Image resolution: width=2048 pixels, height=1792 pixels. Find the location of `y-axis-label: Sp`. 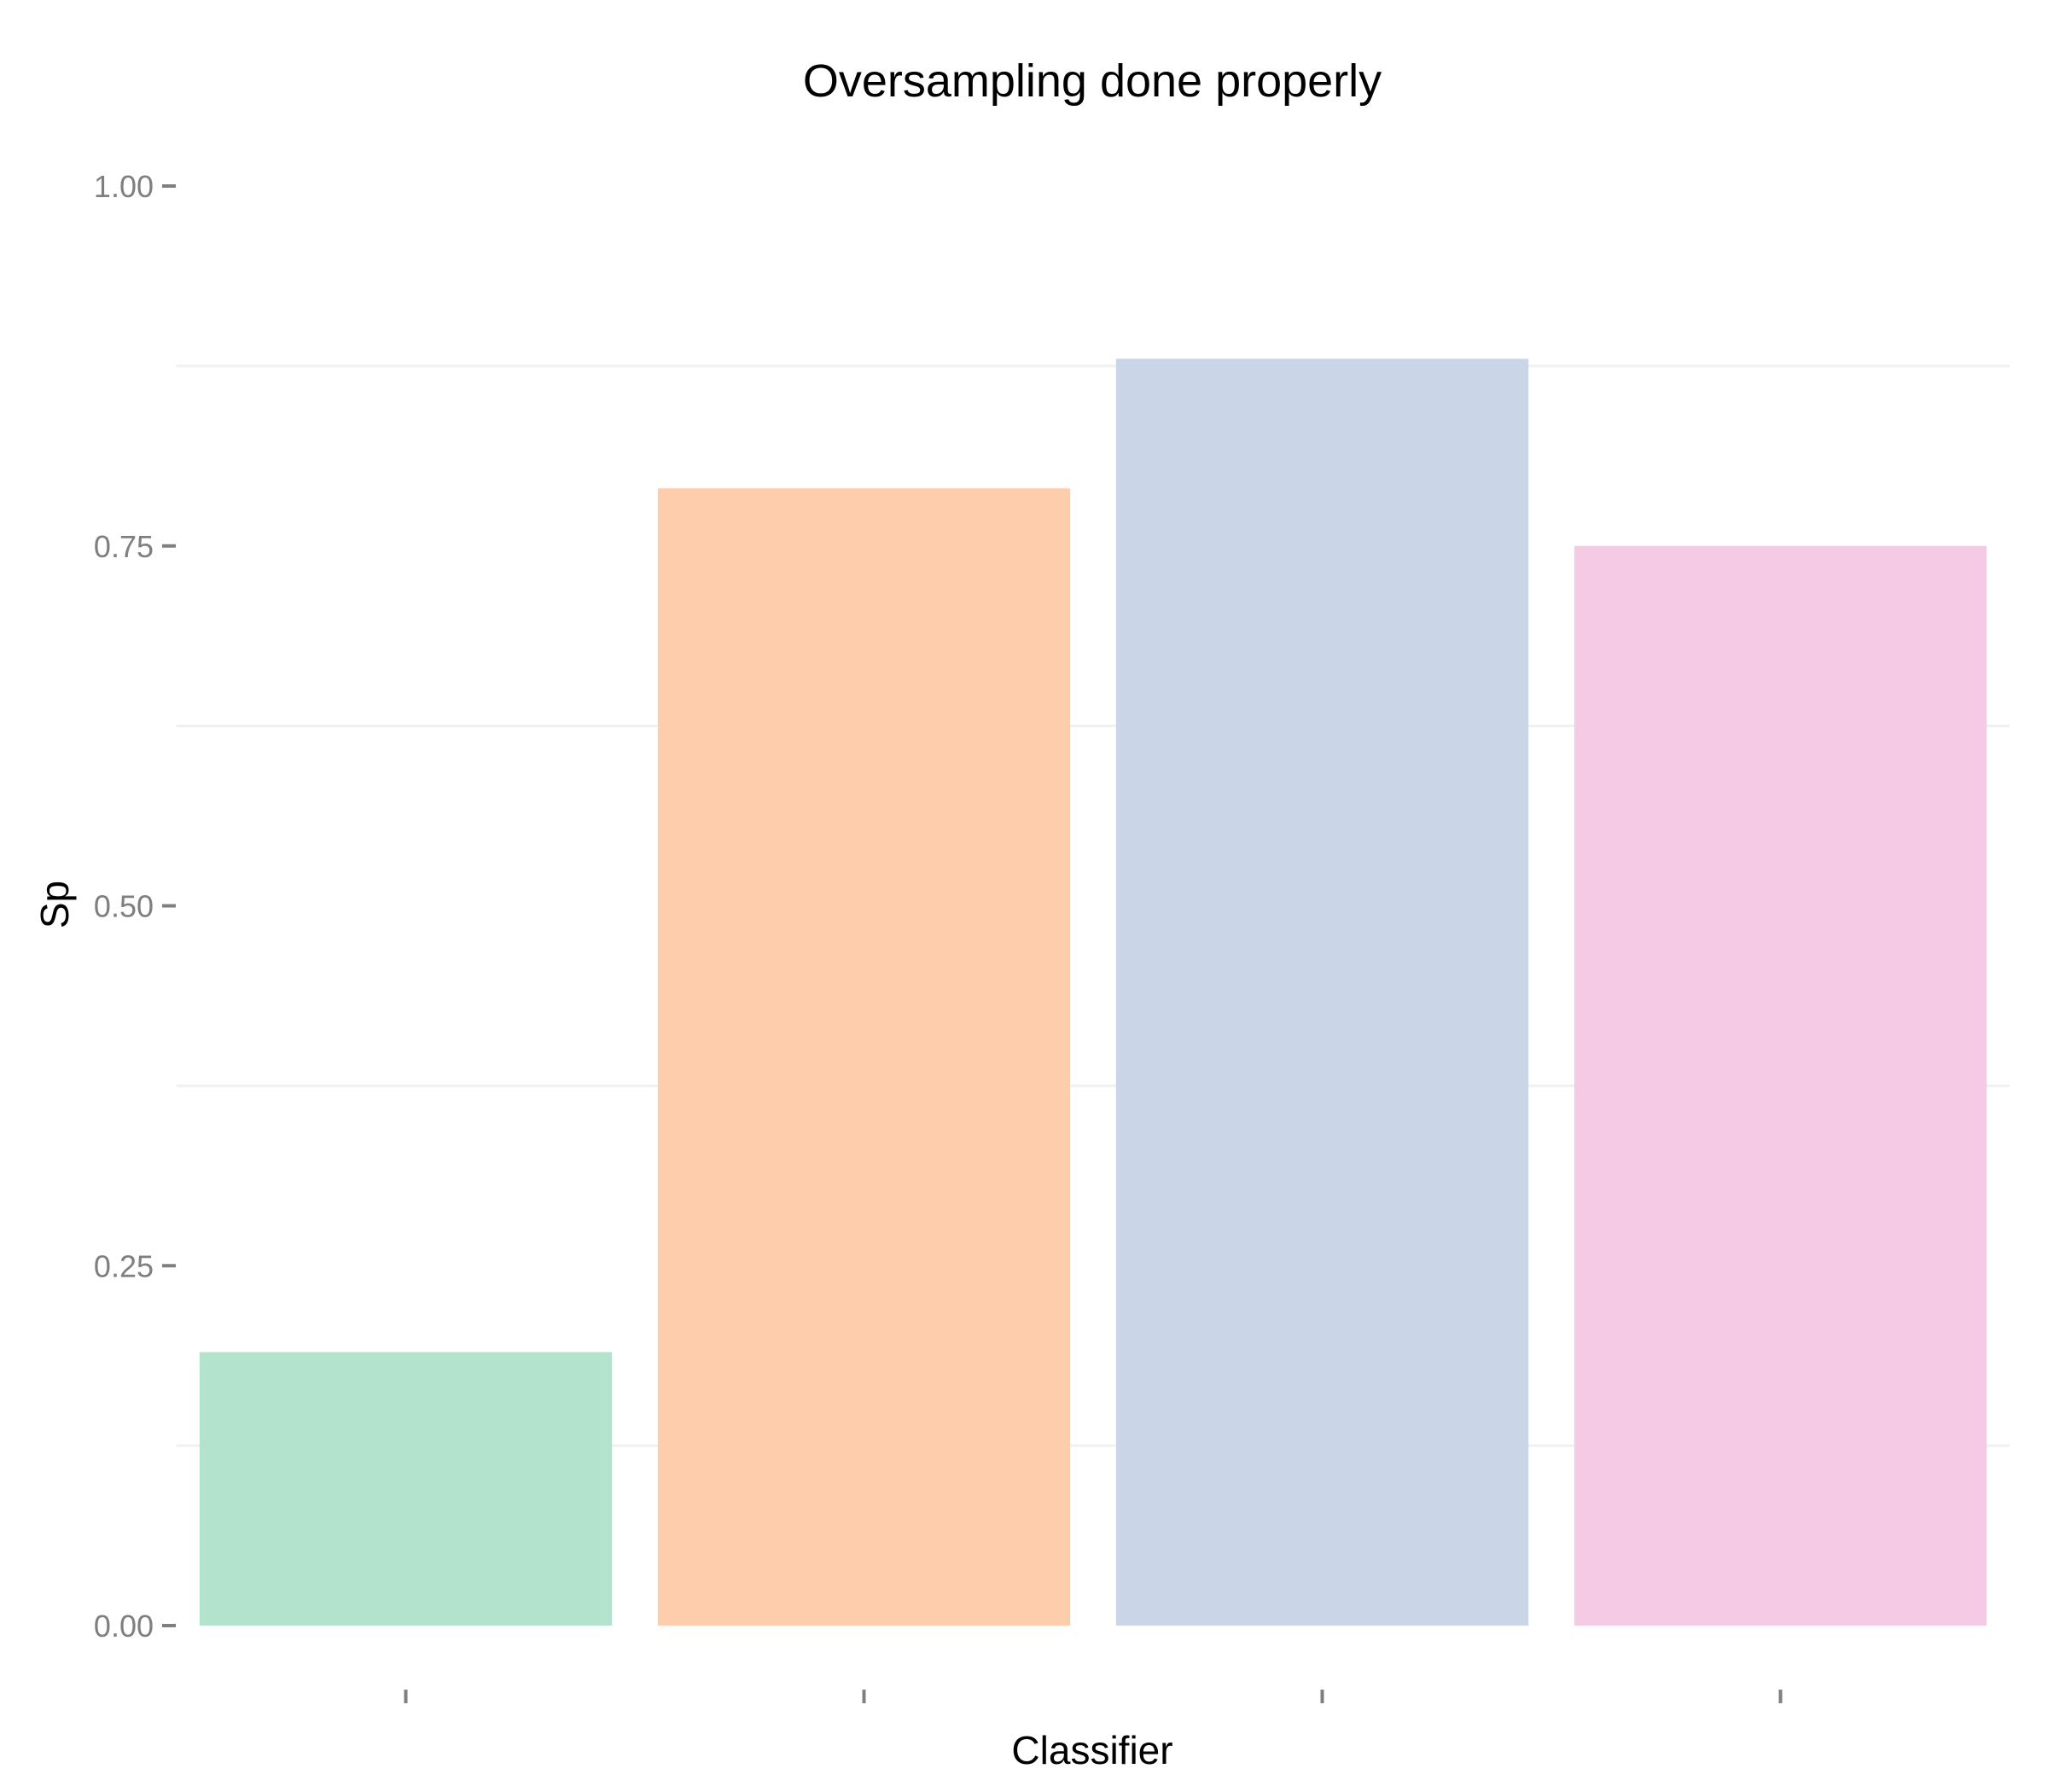

y-axis-label: Sp is located at coordinates (54, 905).